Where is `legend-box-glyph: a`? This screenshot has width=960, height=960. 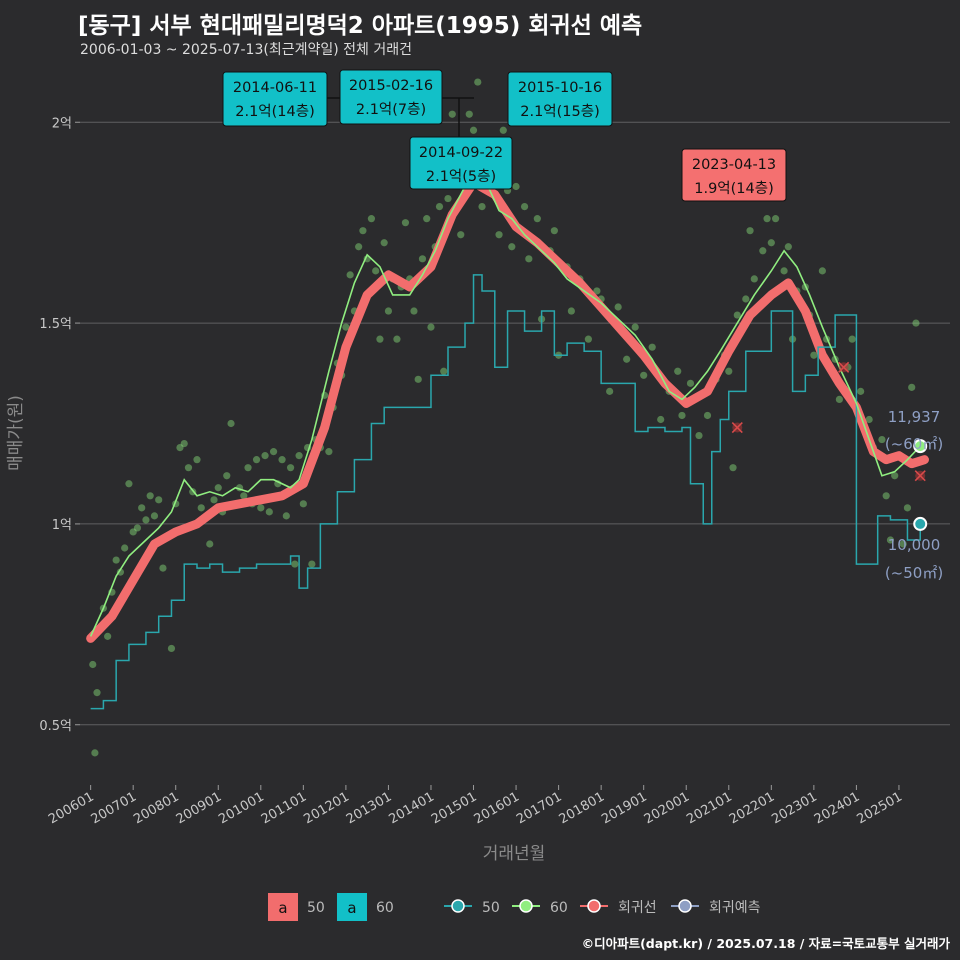
legend-box-glyph: a is located at coordinates (351, 908).